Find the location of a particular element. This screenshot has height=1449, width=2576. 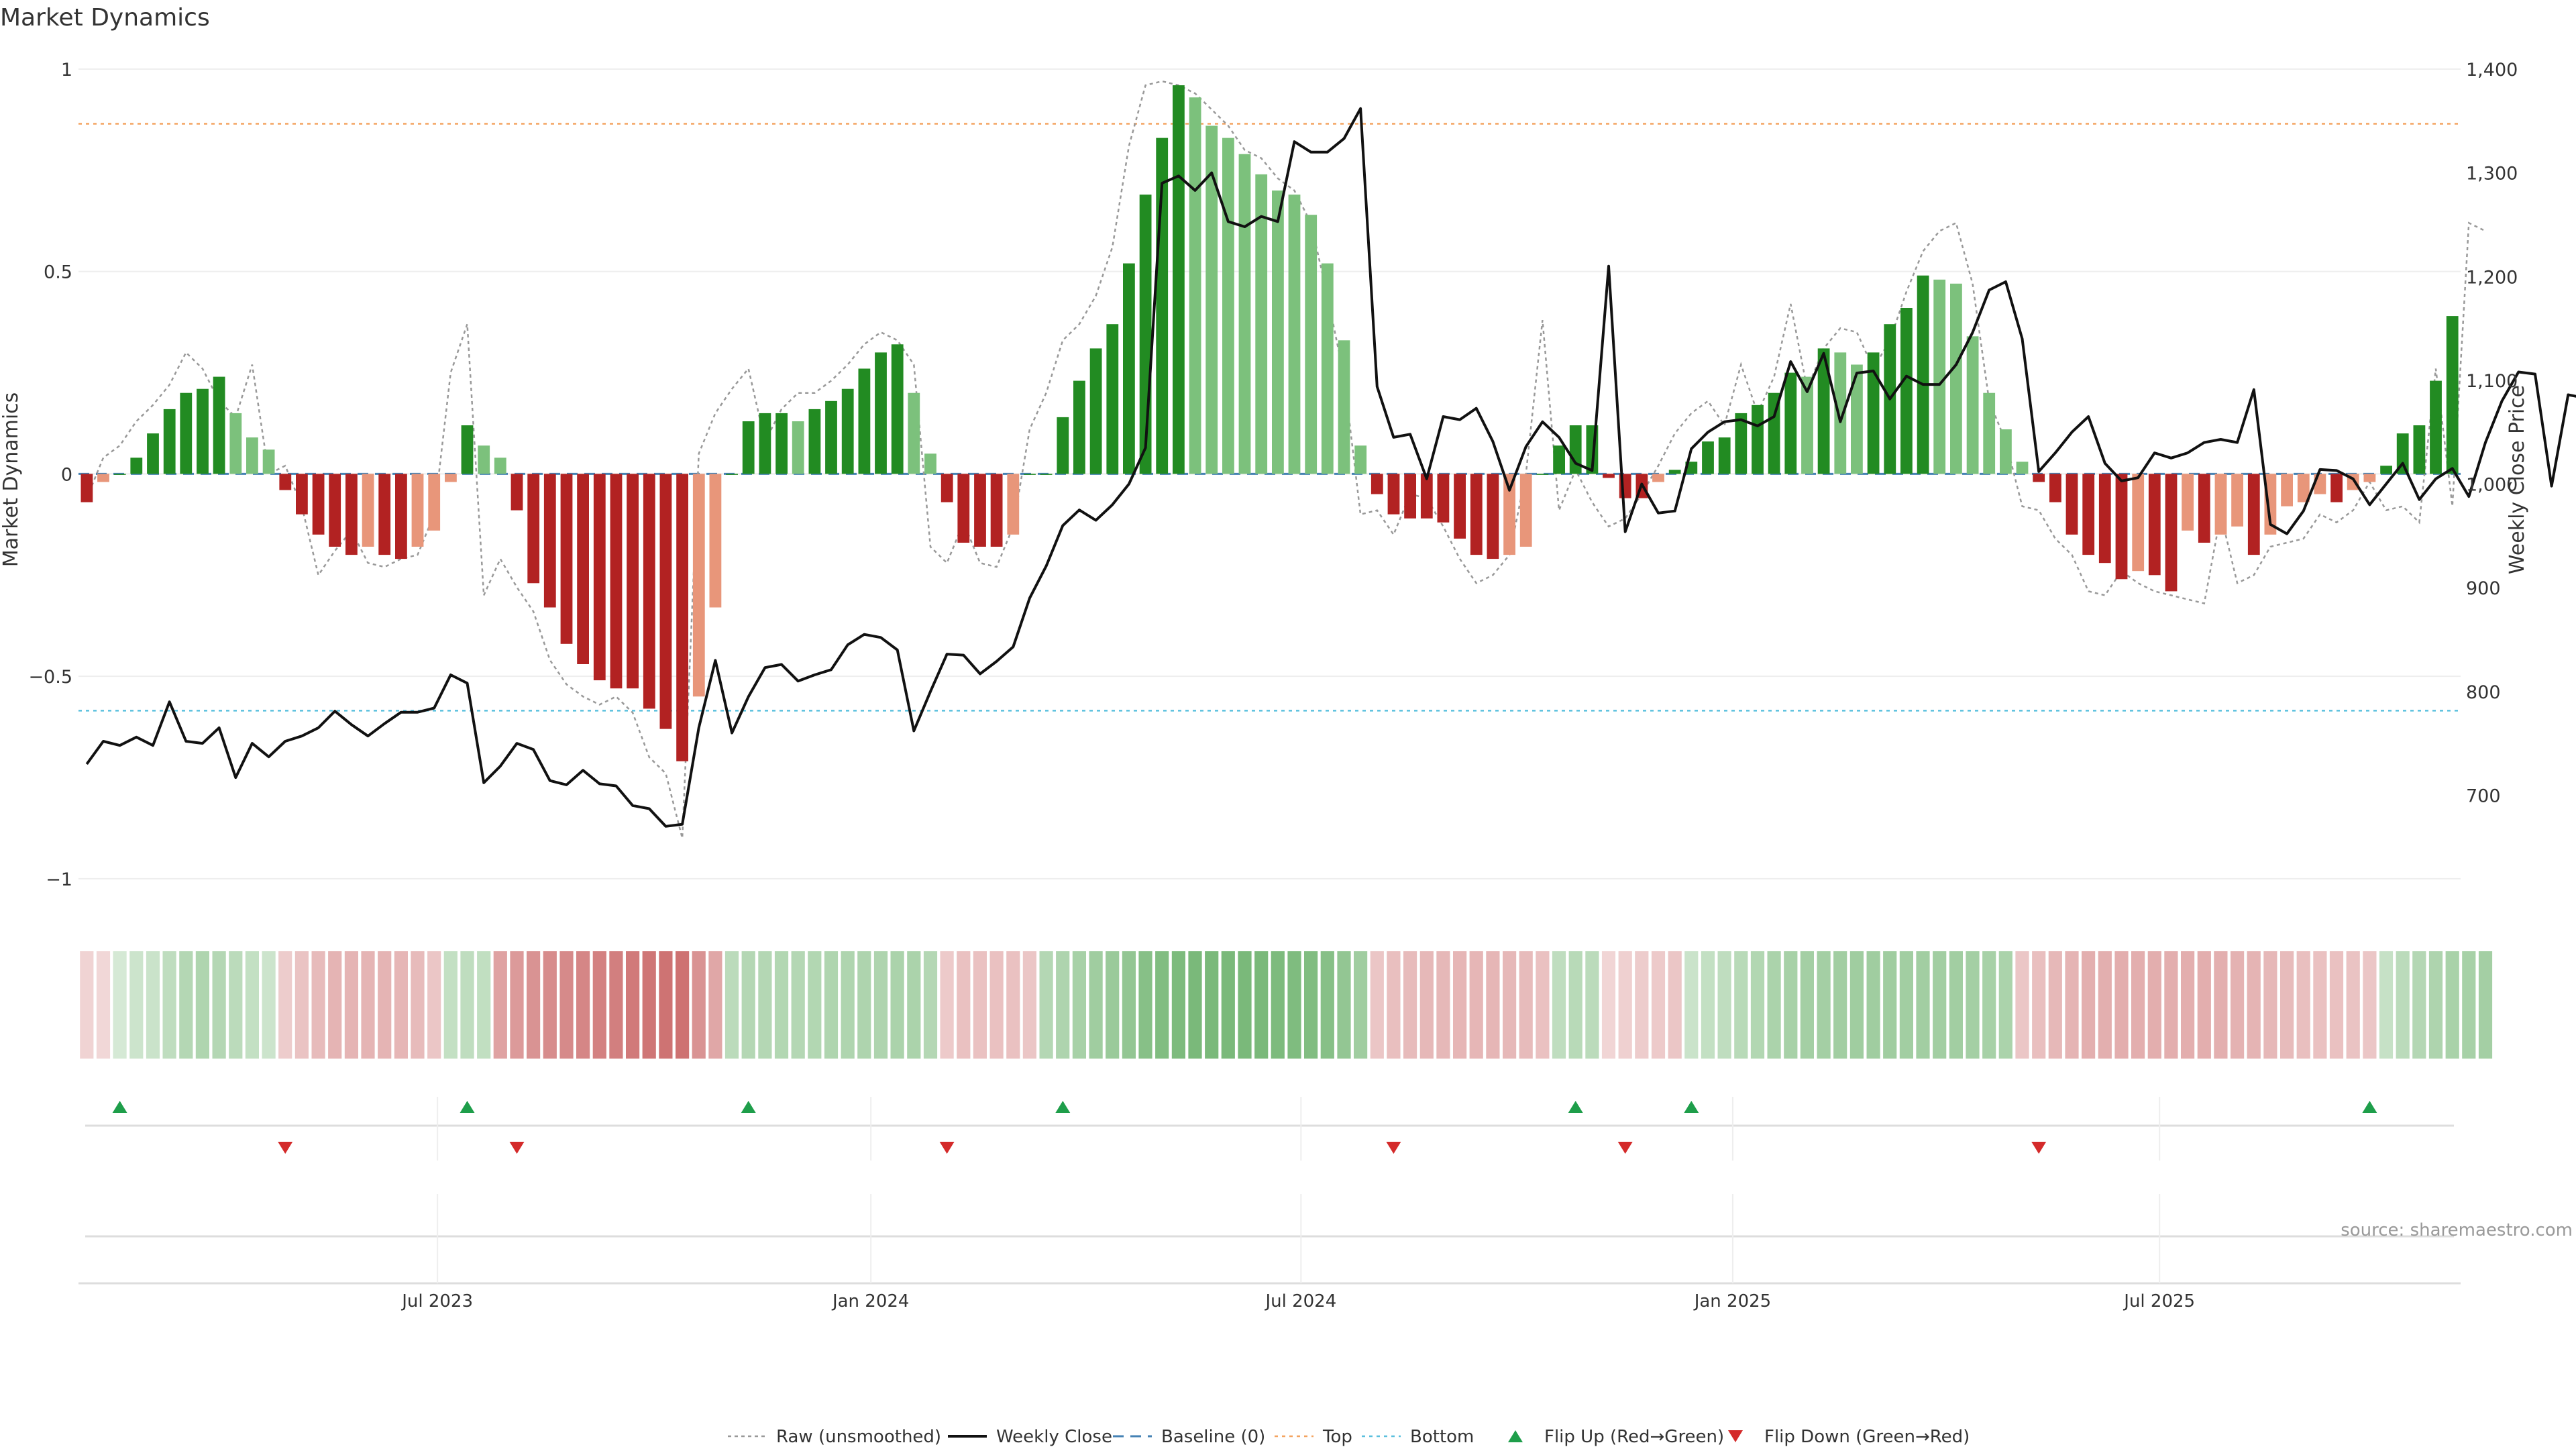

legend-label: Flip Down (Green→Red) is located at coordinates (1867, 1437).